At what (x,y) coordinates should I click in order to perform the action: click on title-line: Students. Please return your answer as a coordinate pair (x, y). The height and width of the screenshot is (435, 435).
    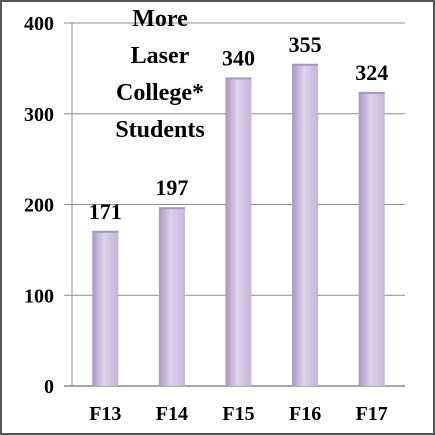
    Looking at the image, I should click on (159, 130).